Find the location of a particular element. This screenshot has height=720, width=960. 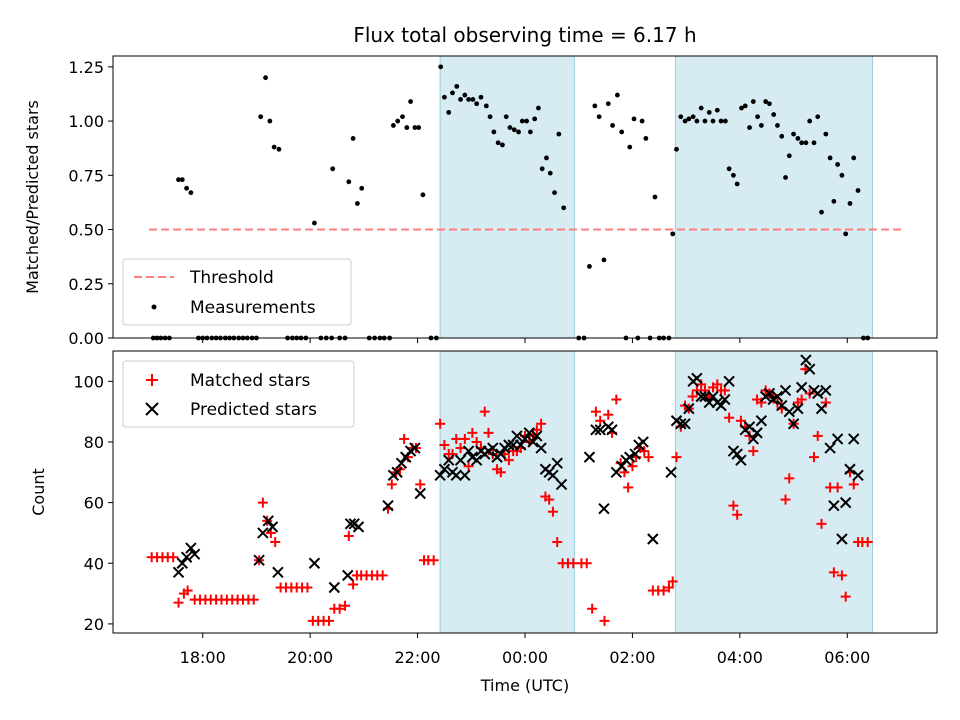

legend-measurements-swatch is located at coordinates (154, 307).